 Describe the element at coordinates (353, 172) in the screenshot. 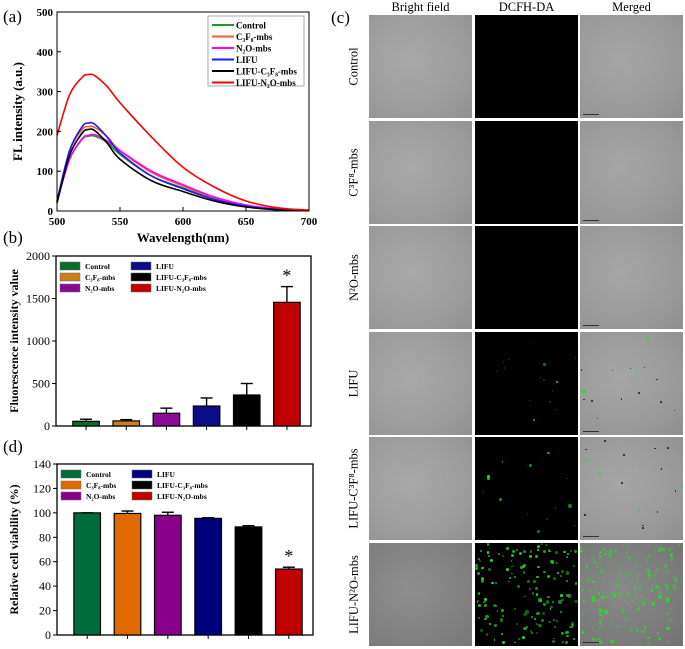

I see `row-label-text: C³F⁸-mbs` at that location.